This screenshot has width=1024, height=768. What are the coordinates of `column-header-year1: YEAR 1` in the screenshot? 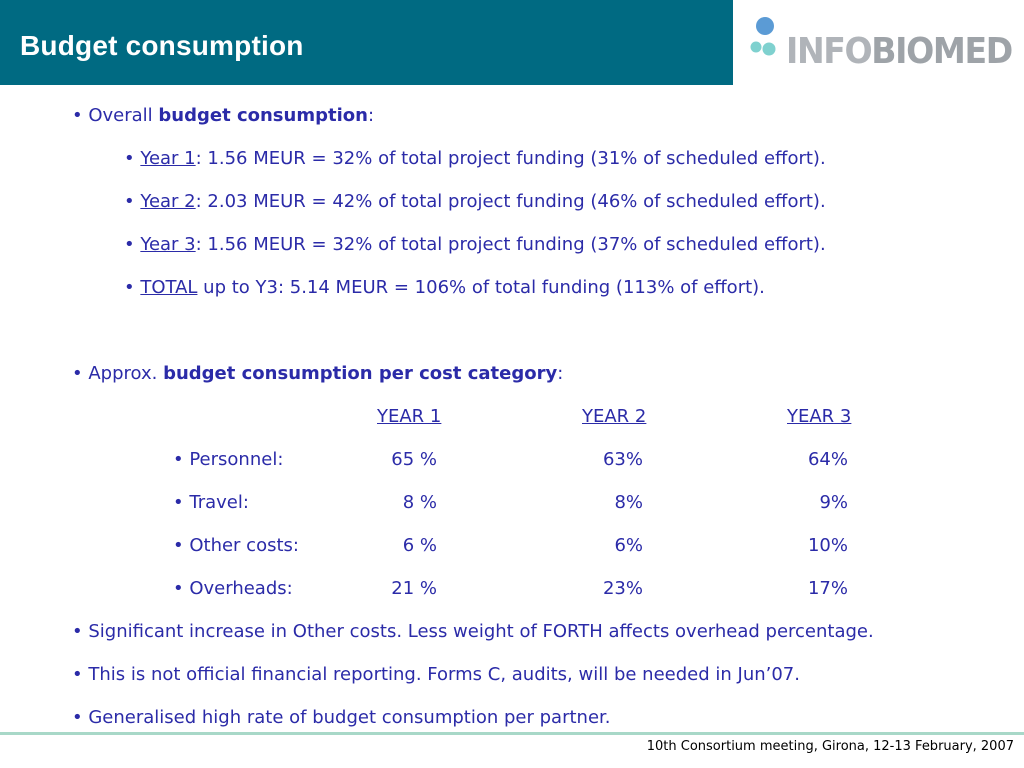 It's located at (409, 416).